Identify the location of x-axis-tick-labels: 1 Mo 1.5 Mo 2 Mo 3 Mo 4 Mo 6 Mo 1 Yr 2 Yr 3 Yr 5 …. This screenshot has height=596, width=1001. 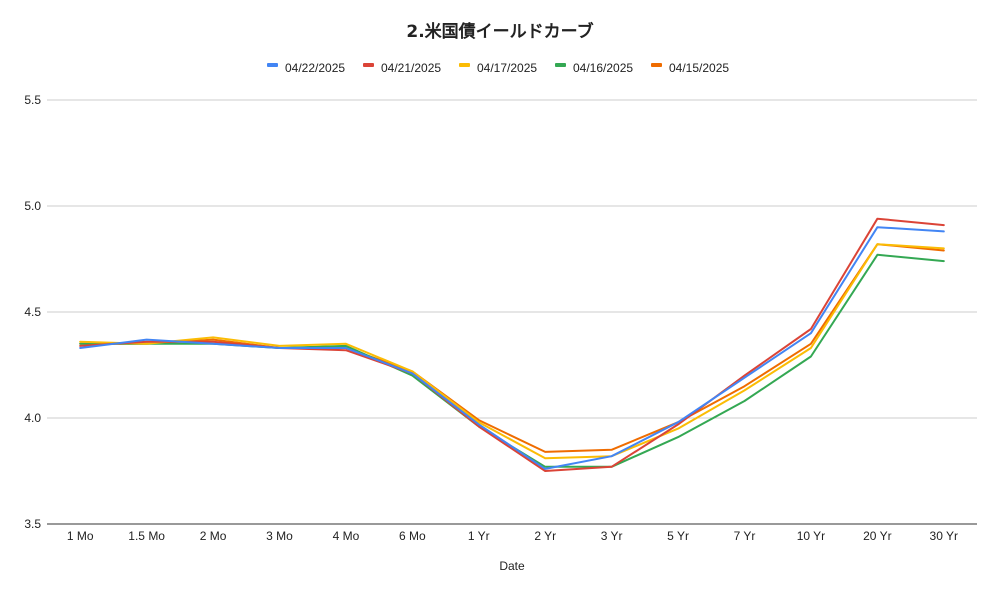
(512, 536).